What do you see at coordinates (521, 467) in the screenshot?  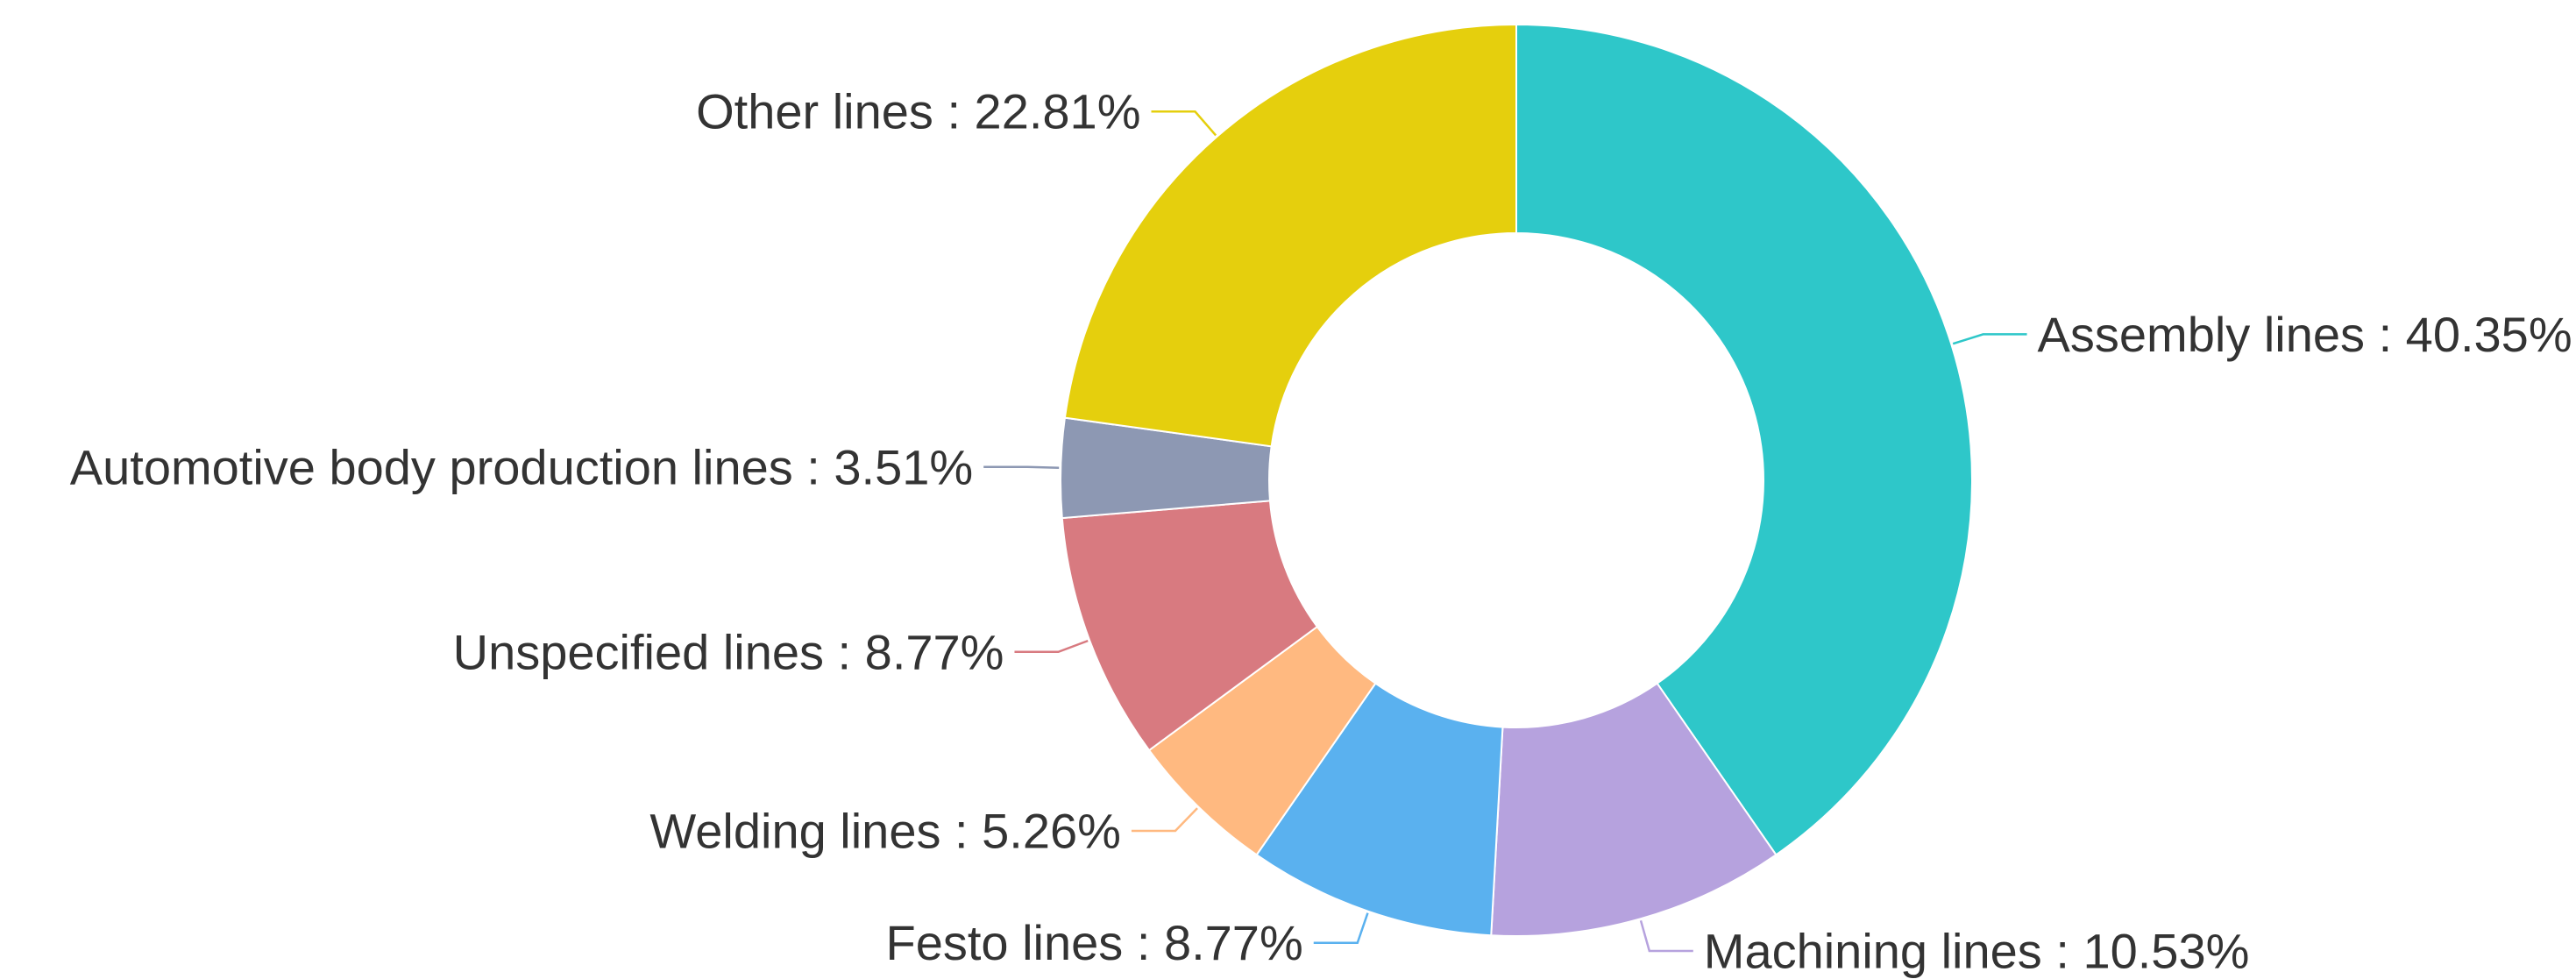 I see `slice-label-automotive-body-production-lines: Automotive body production lines : 3.51%` at bounding box center [521, 467].